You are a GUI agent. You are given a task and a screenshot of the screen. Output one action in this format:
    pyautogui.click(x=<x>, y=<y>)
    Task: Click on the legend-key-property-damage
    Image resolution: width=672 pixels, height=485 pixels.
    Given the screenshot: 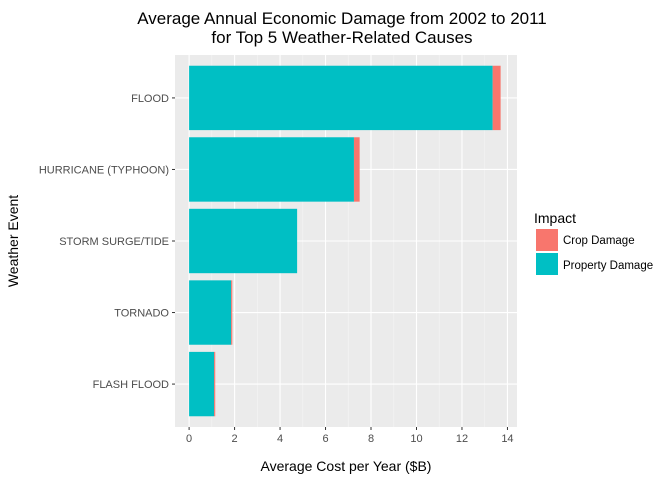 What is the action you would take?
    pyautogui.click(x=547, y=264)
    